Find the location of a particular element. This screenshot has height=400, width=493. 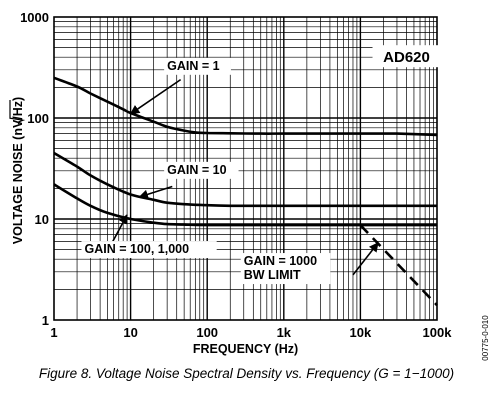

x-tick-label: 10 is located at coordinates (130, 332).